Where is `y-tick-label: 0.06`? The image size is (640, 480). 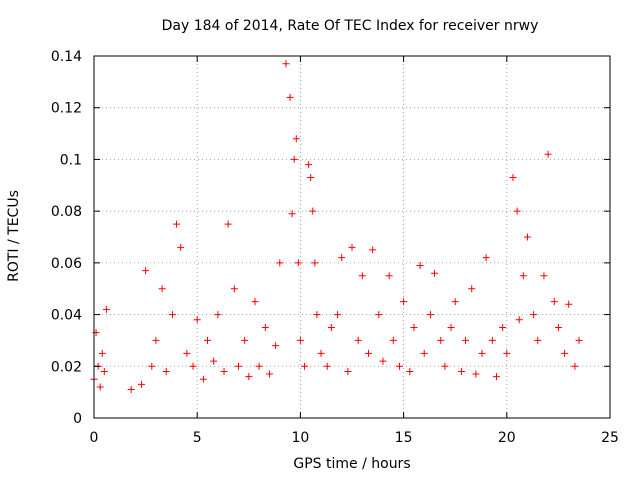
y-tick-label: 0.06 is located at coordinates (66, 264).